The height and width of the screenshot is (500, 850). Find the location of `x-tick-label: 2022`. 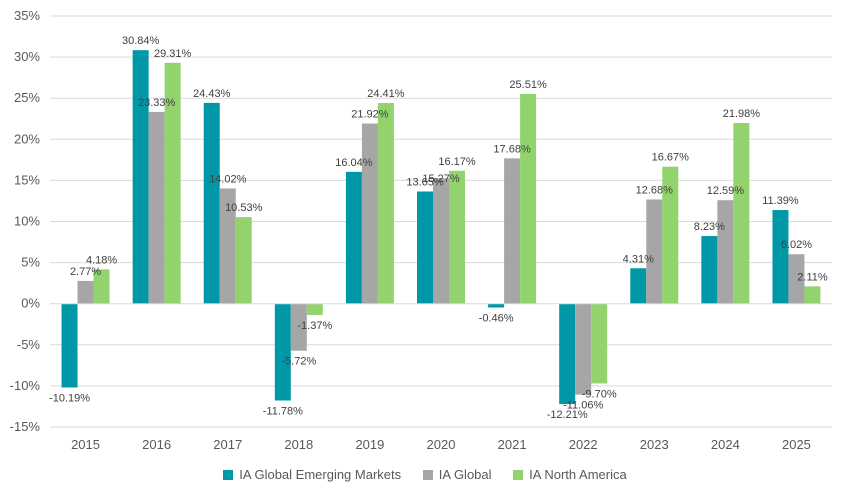

x-tick-label: 2022 is located at coordinates (583, 444).